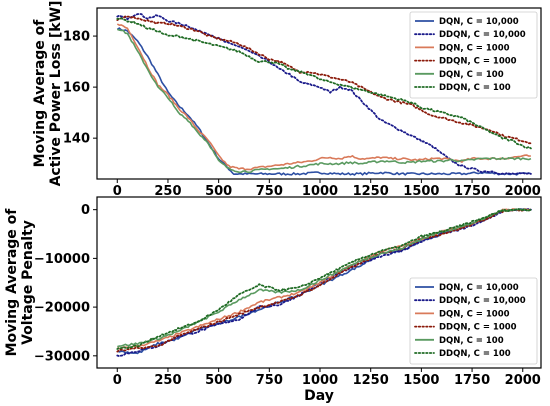 Image resolution: width=550 pixels, height=406 pixels. What do you see at coordinates (76, 139) in the screenshot?
I see `y-tick-label: 140` at bounding box center [76, 139].